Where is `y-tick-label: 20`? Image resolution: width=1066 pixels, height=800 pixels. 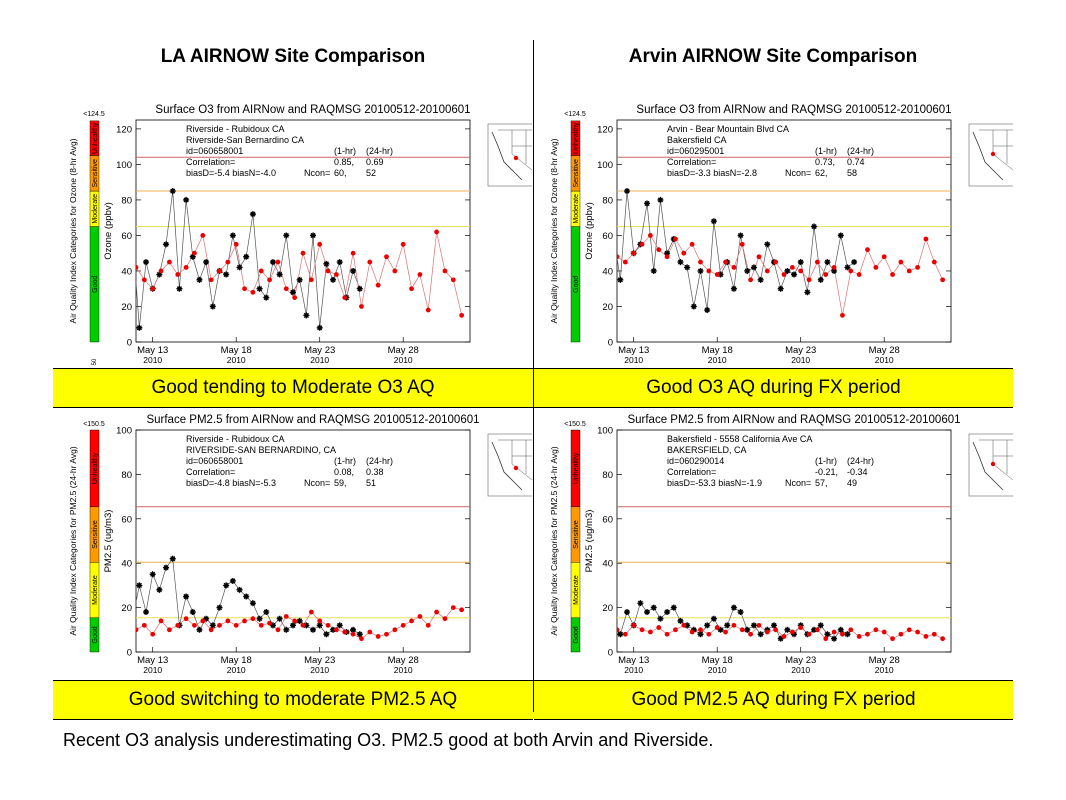 y-tick-label: 20 is located at coordinates (607, 307).